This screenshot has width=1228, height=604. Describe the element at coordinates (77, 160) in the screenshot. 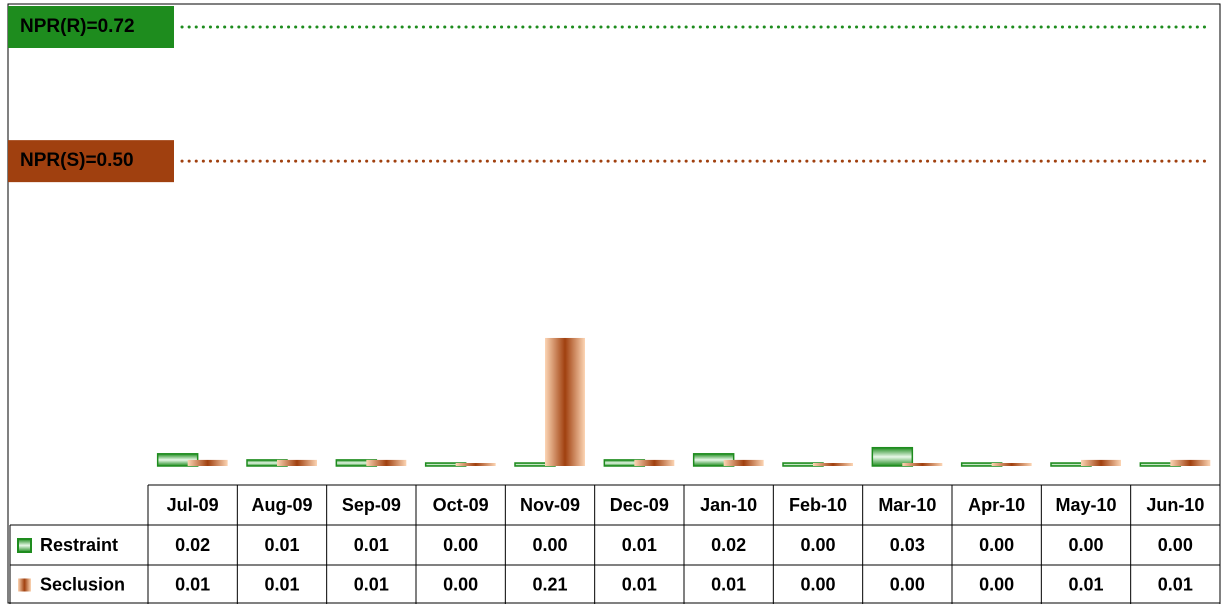

I see `reference-label: NPR(S)=0.50` at that location.